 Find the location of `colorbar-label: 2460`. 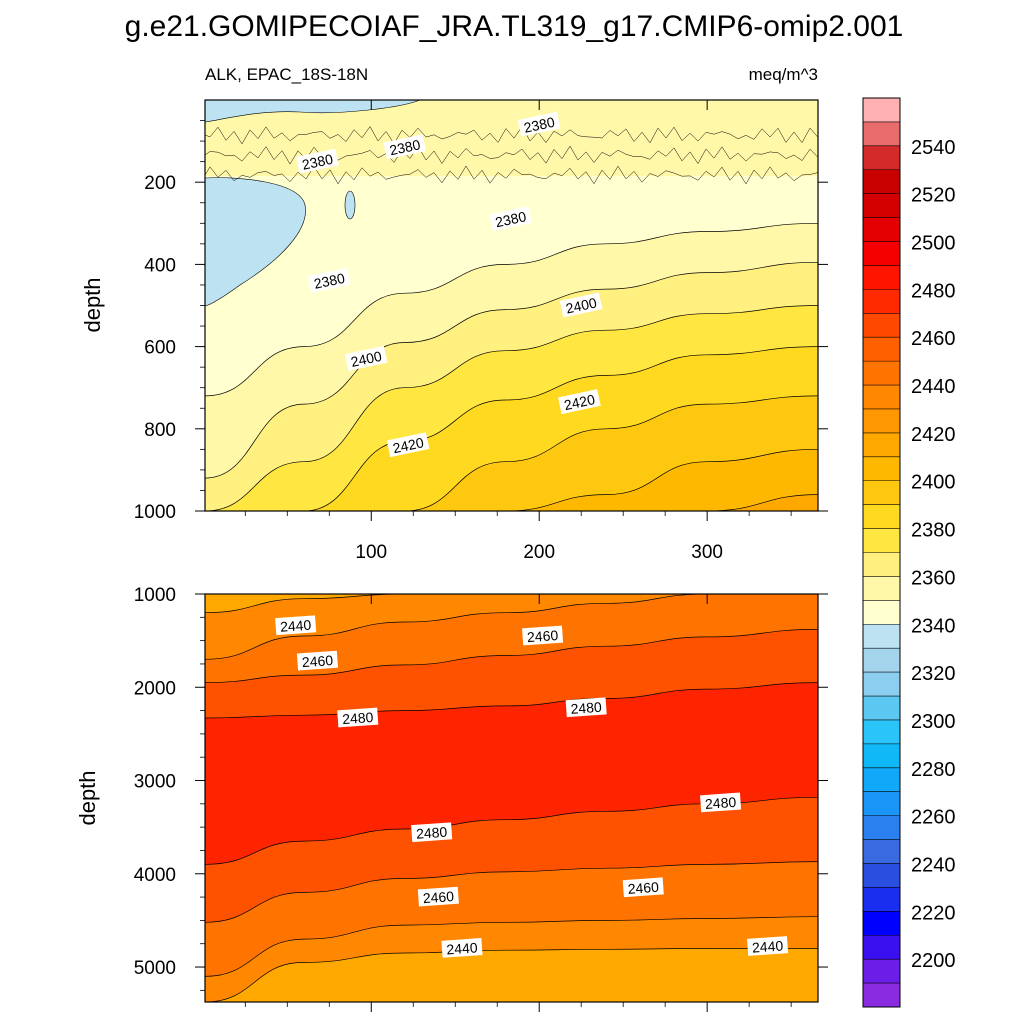

colorbar-label: 2460 is located at coordinates (933, 339).